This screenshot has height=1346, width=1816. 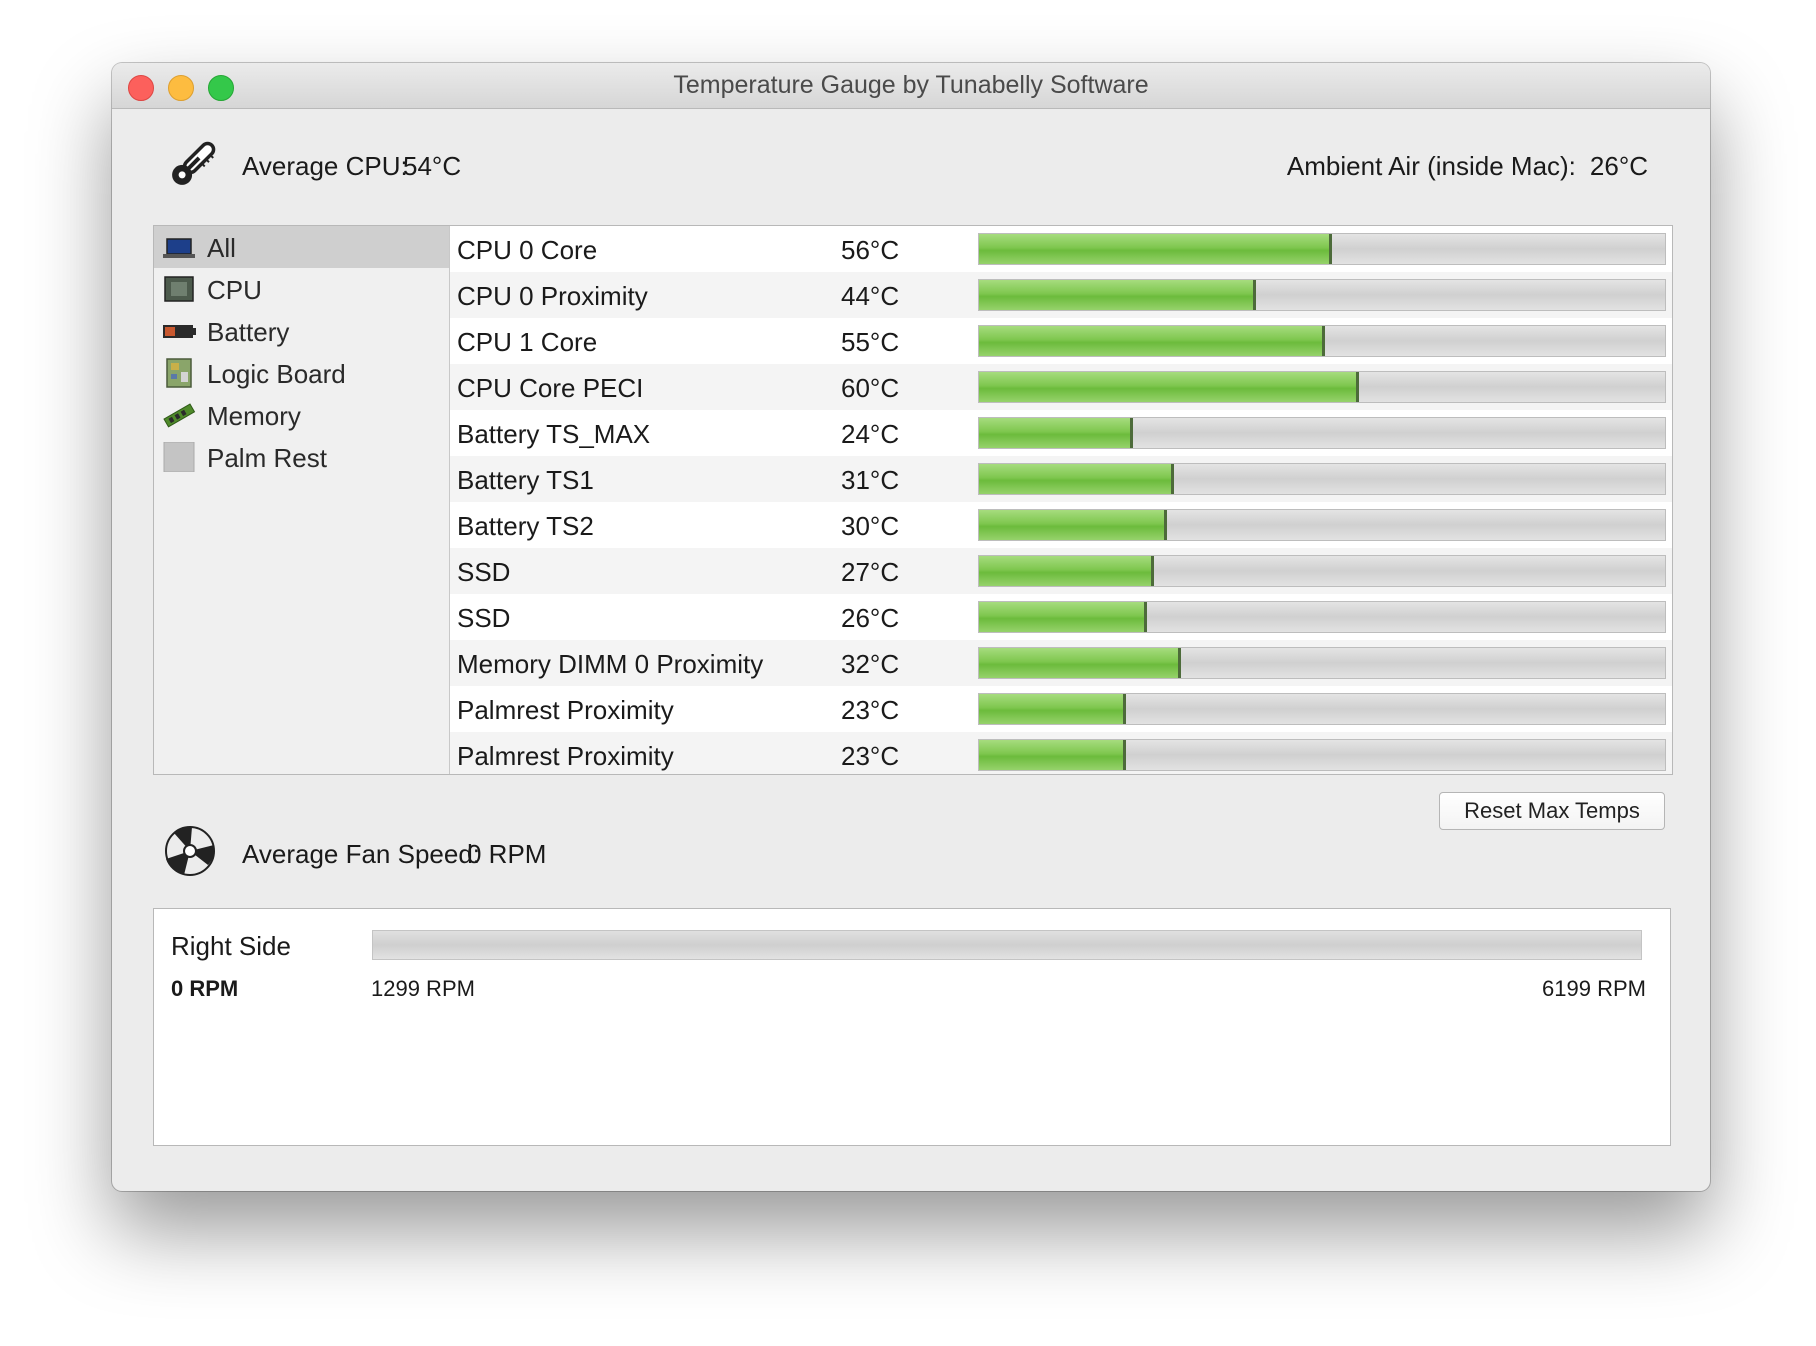 I want to click on sidebar-item-cpu: CPU, so click(x=301, y=289).